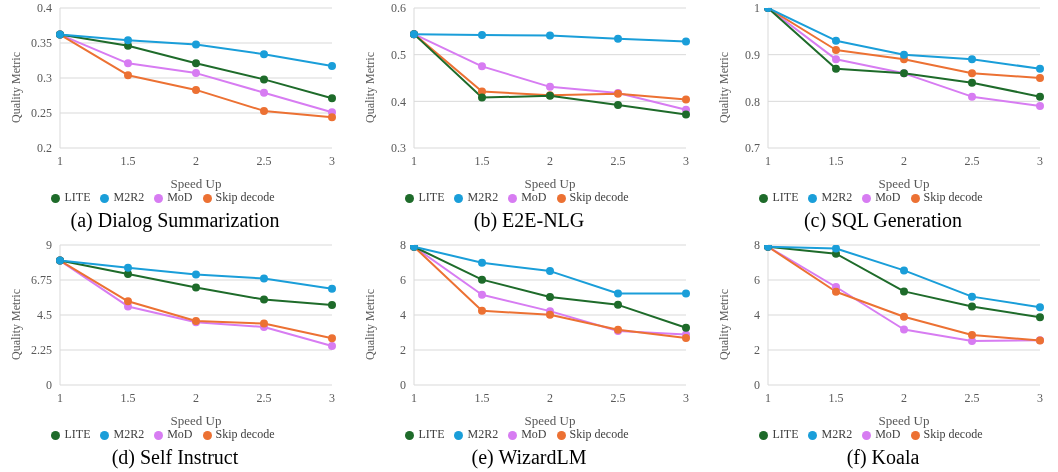  Describe the element at coordinates (398, 8) in the screenshot. I see `y-tick-label: 0.6` at that location.